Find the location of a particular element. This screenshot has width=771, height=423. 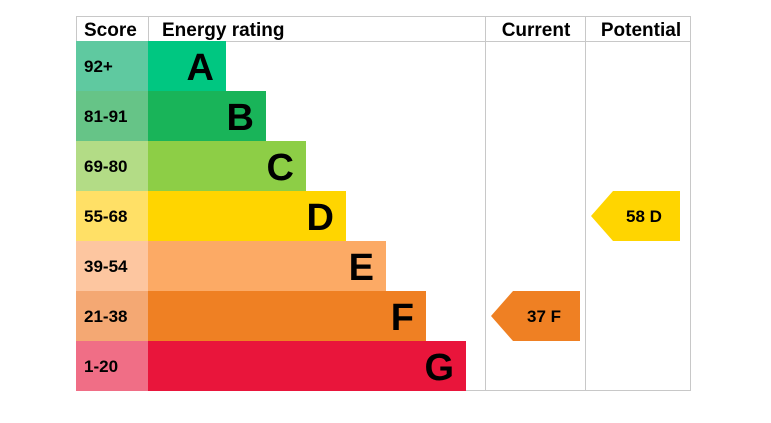

band-b: 81-91 B is located at coordinates (171, 116).